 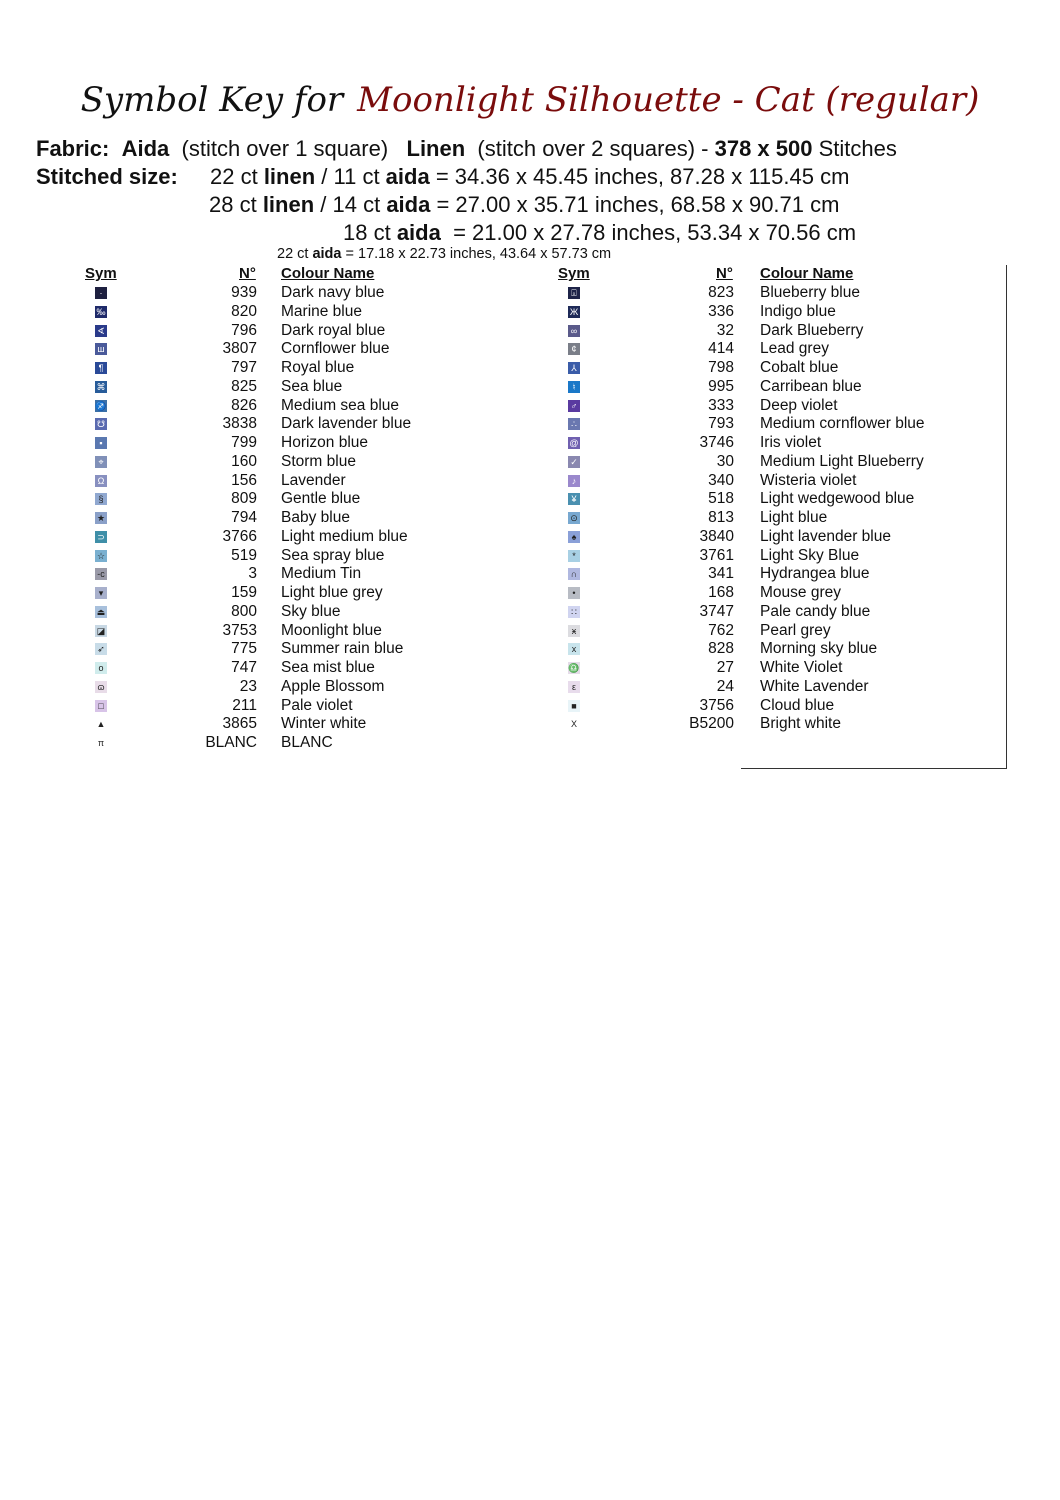 I want to click on thread-number: 30, so click(x=725, y=461).